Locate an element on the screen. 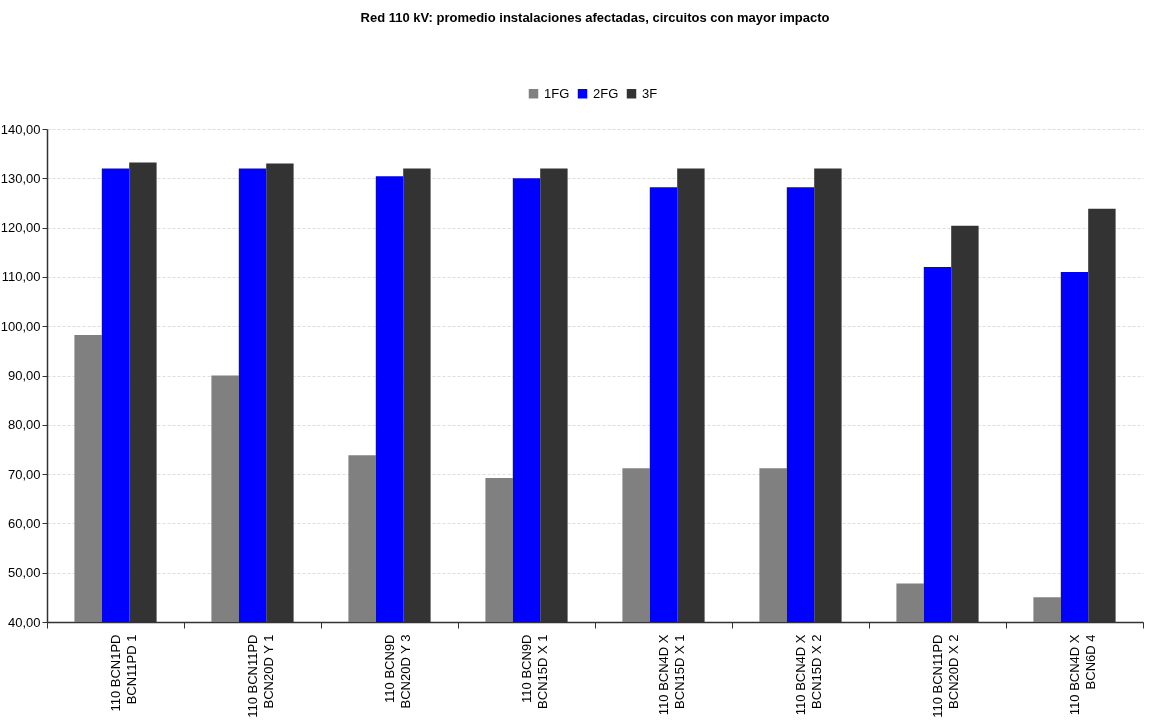 The width and height of the screenshot is (1167, 724). x-tick-label: 110 BCN9D BCN20D Y 3 is located at coordinates (397, 671).